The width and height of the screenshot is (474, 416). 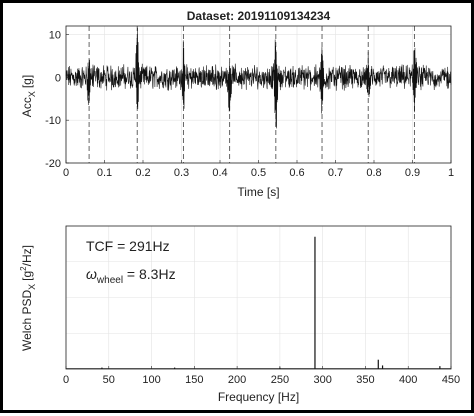 What do you see at coordinates (451, 380) in the screenshot?
I see `psd-x-tick-label: 450` at bounding box center [451, 380].